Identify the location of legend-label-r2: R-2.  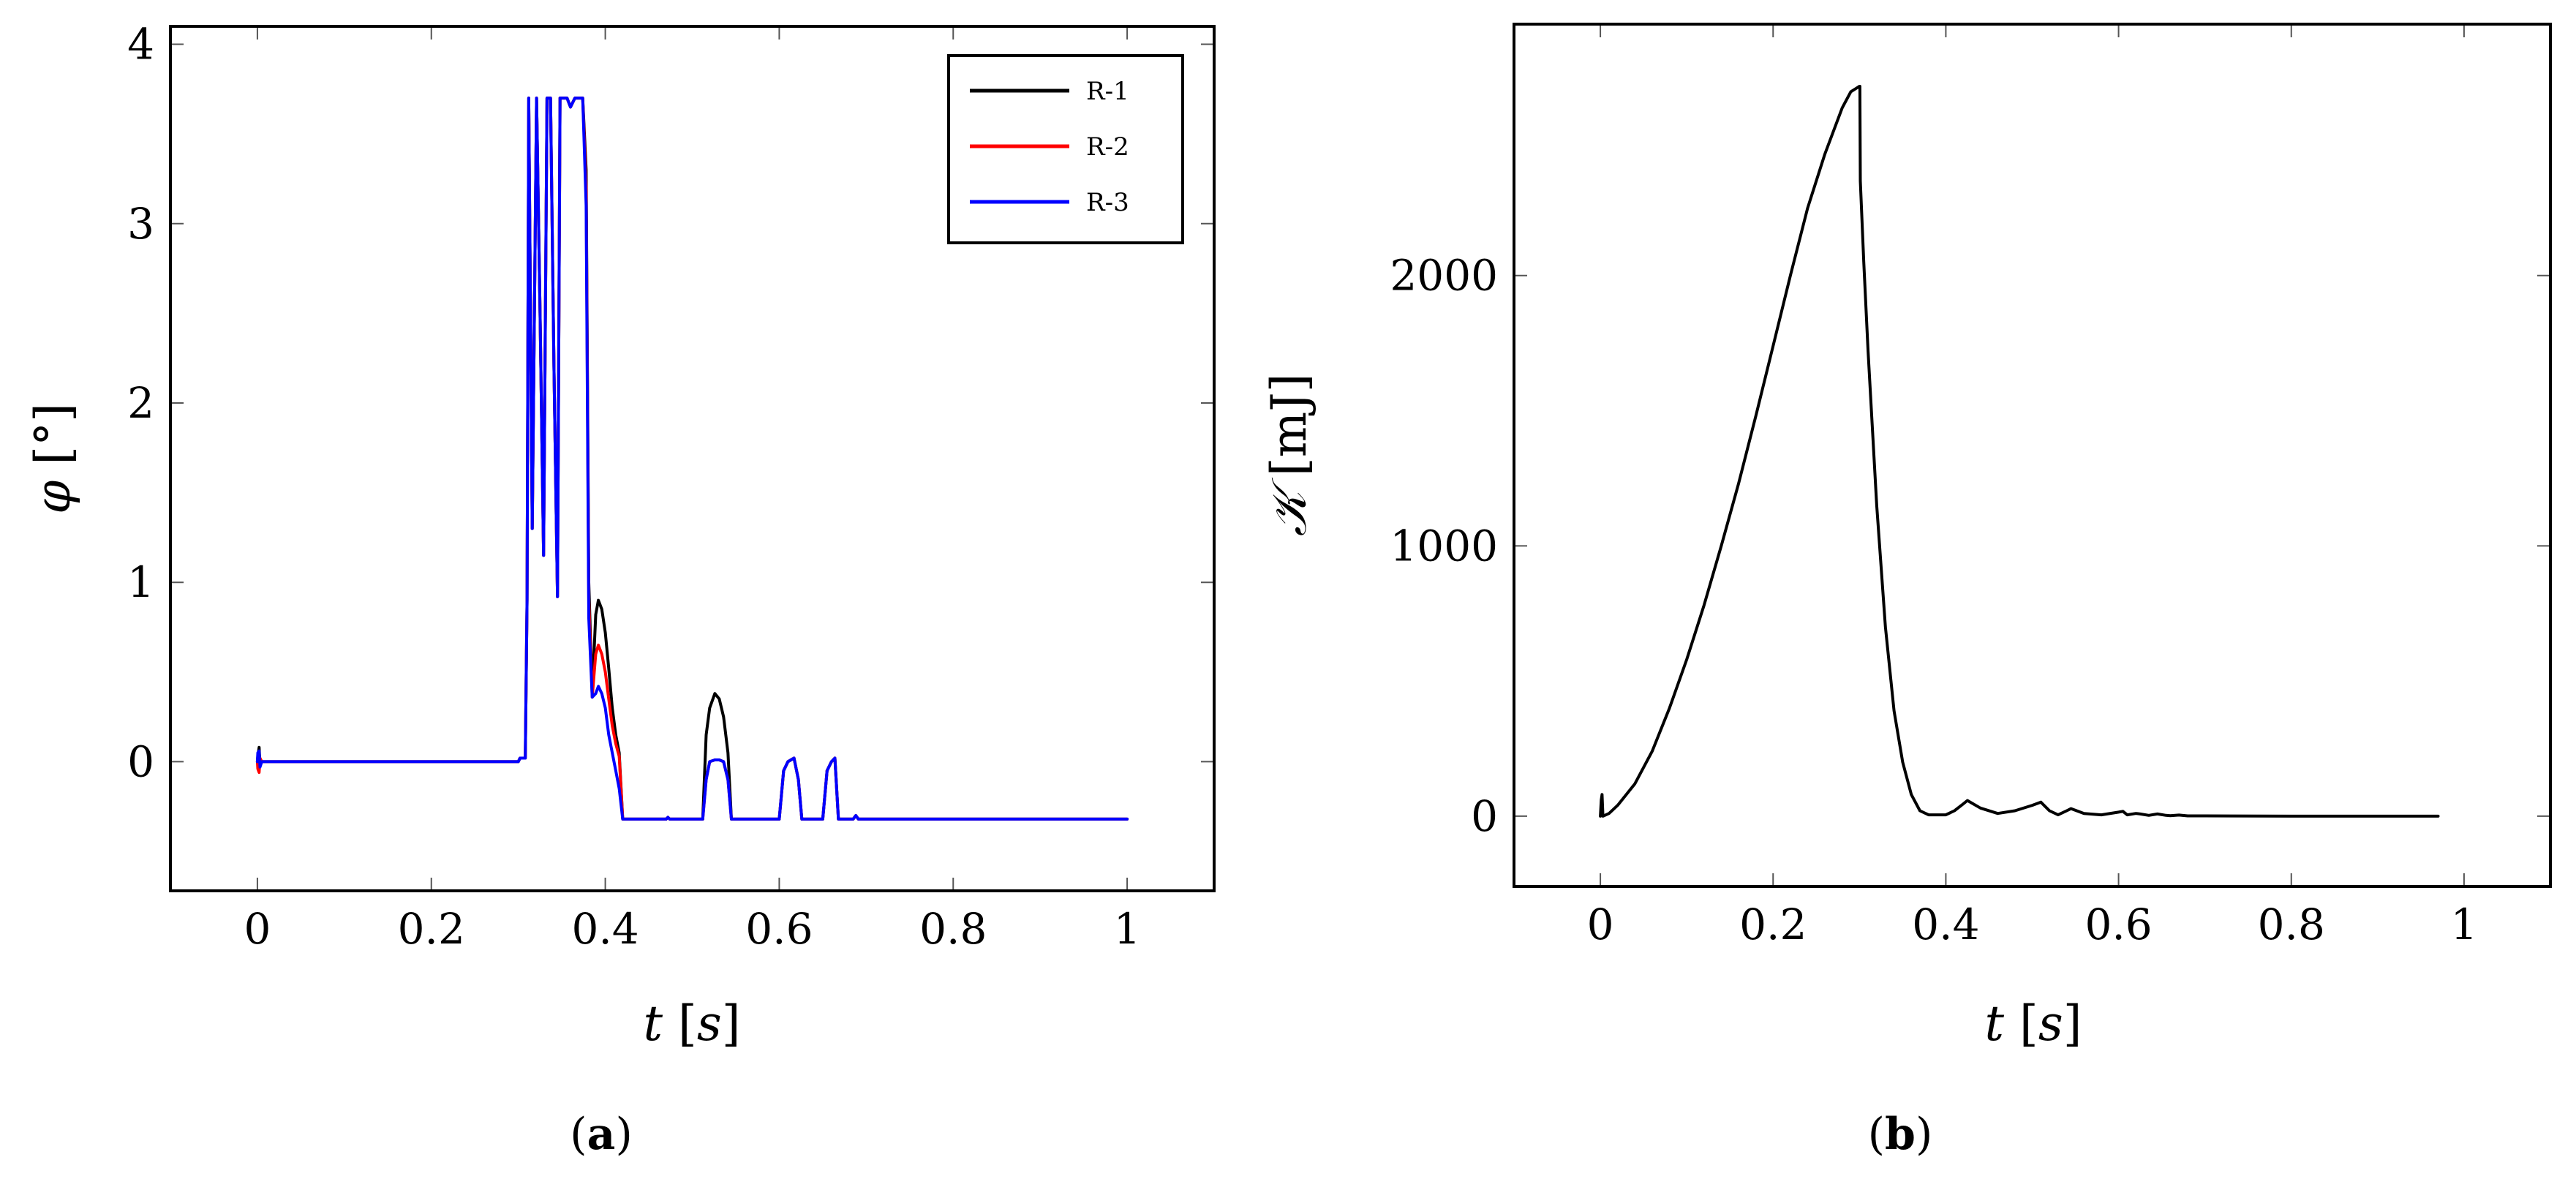
(1107, 147).